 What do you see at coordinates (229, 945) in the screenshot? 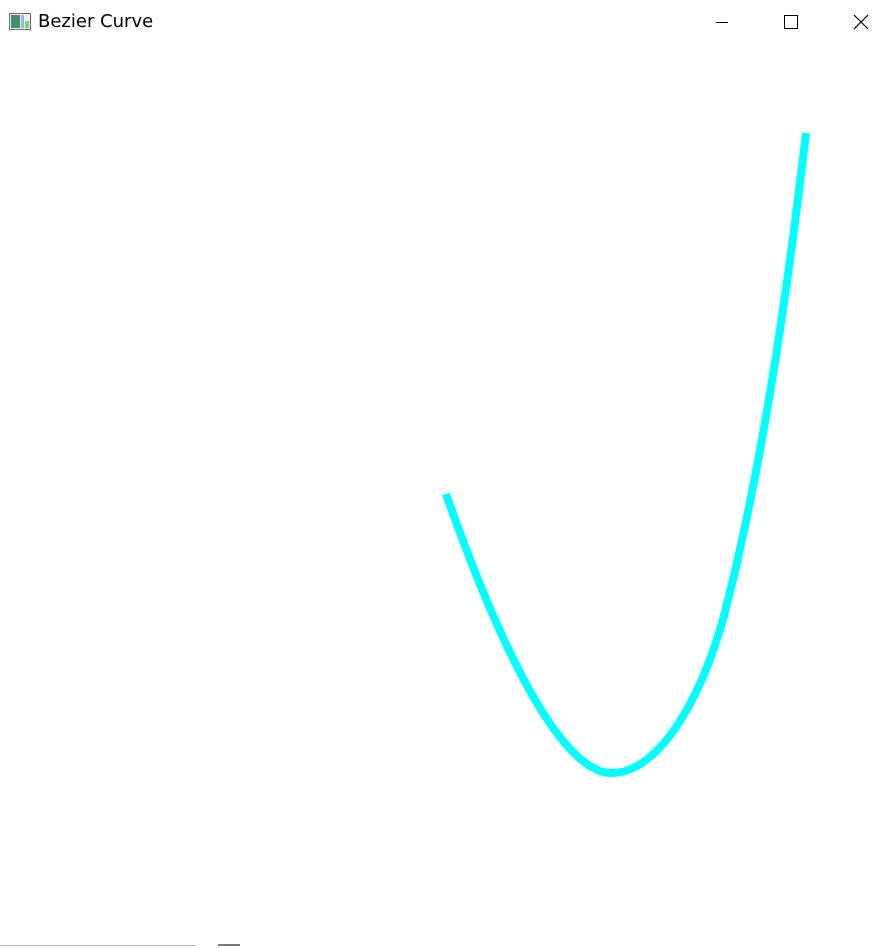
I see `resize-grip` at bounding box center [229, 945].